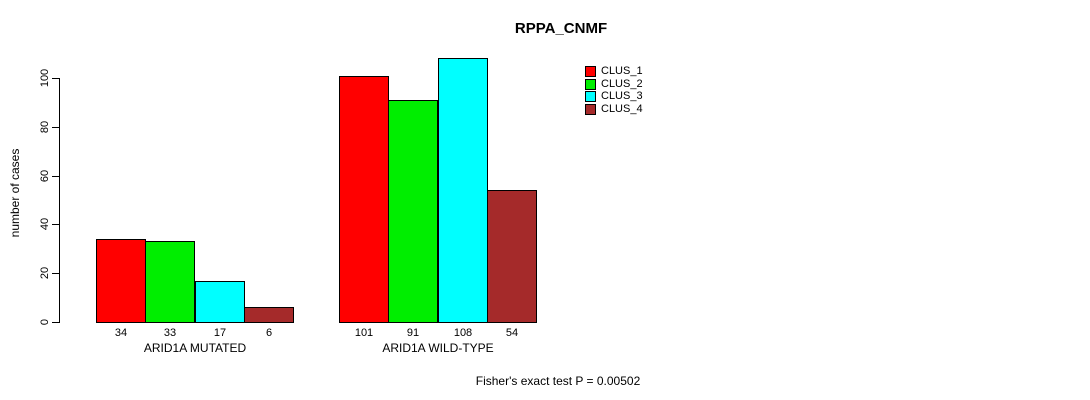 The width and height of the screenshot is (1090, 400). Describe the element at coordinates (438, 348) in the screenshot. I see `x-category-label: ARID1A WILD-TYPE` at that location.